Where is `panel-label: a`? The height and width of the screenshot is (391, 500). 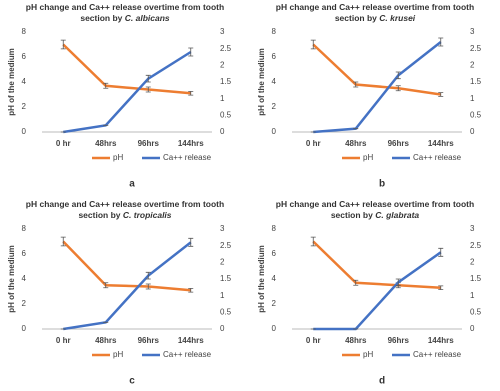
panel-label: a is located at coordinates (132, 184).